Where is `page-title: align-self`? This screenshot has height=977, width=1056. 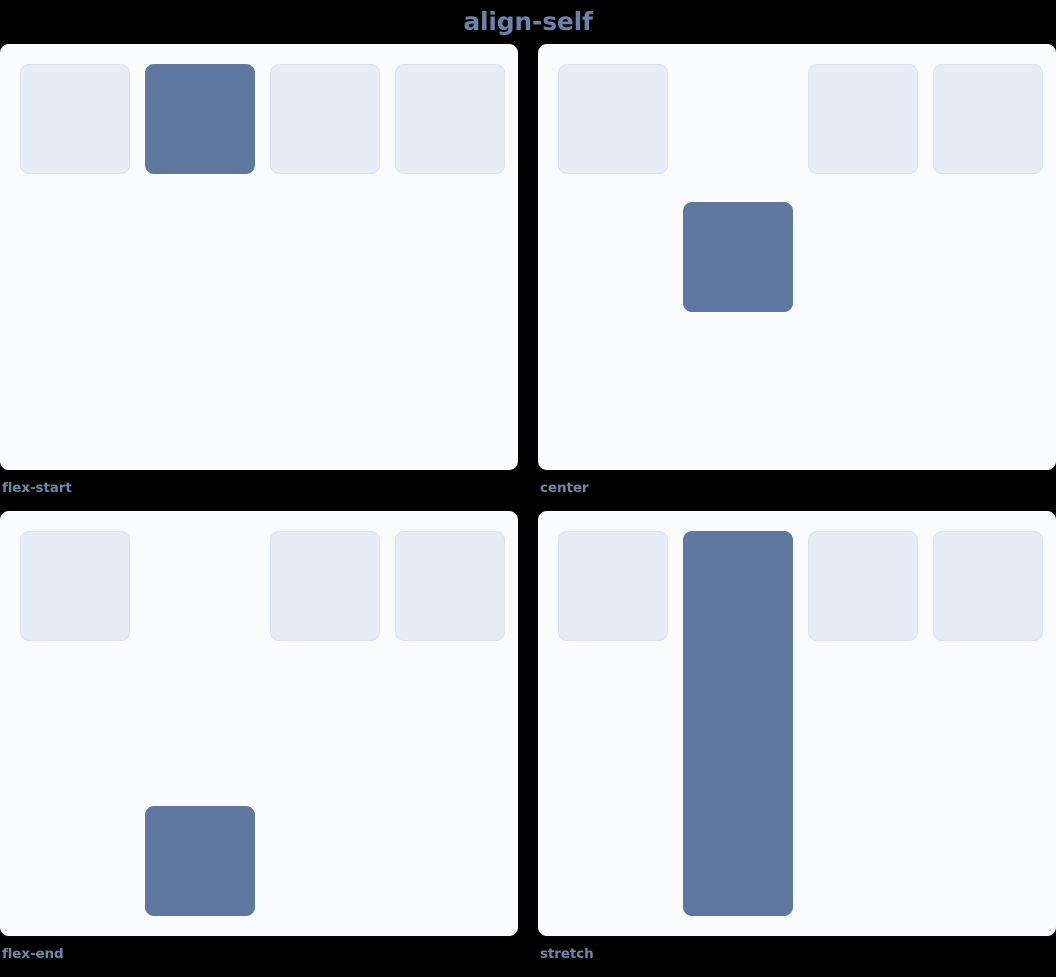 page-title: align-self is located at coordinates (528, 21).